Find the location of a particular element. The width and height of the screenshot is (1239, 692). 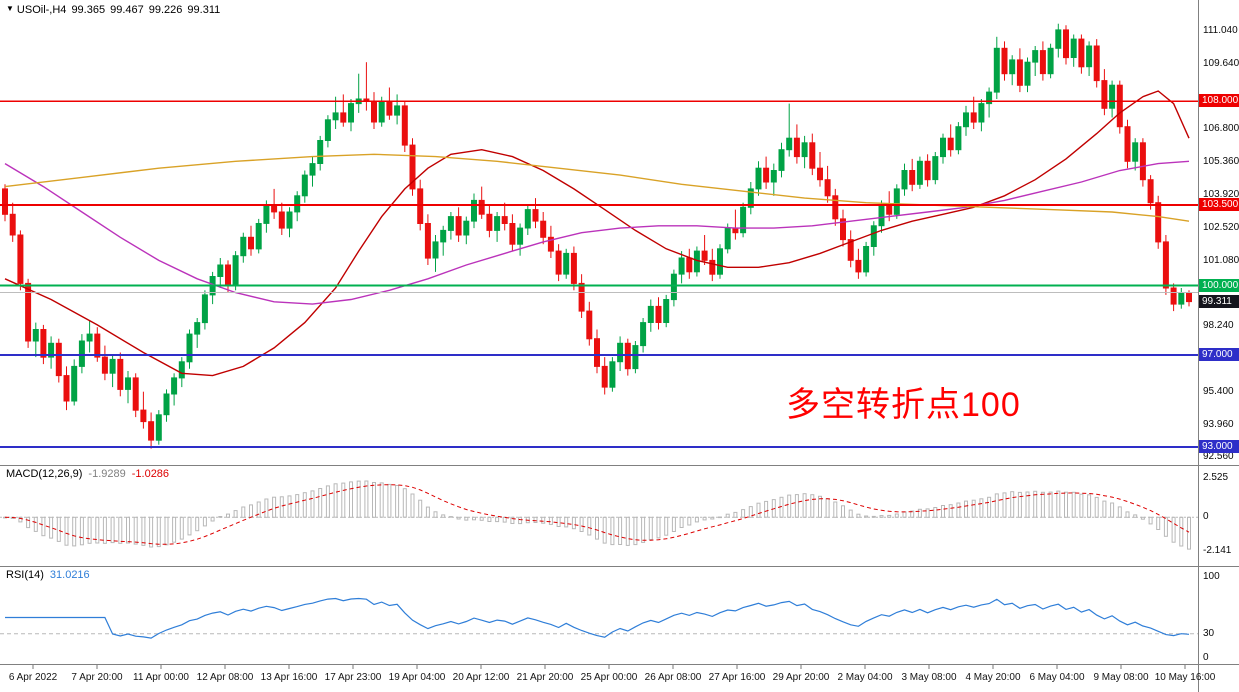

macd-axis-label: 0 is located at coordinates (1206, 517).